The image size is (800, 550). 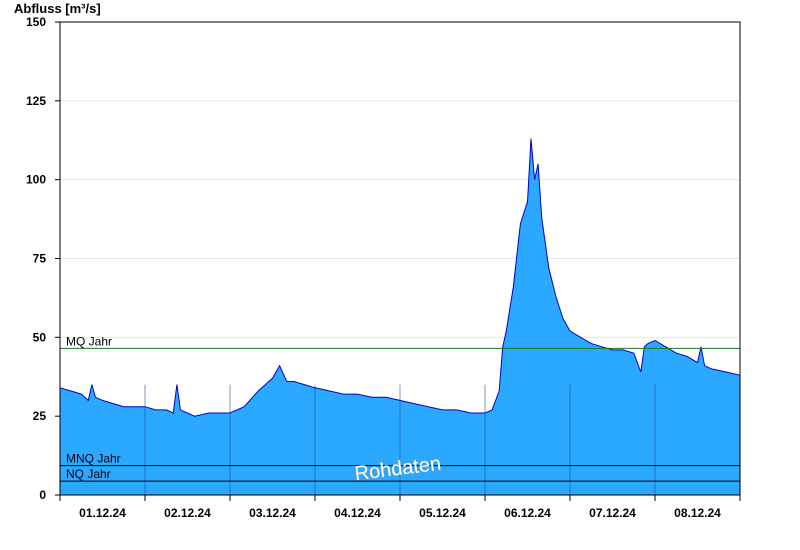 I want to click on x-tick-label: 02.12.24, so click(x=187, y=513).